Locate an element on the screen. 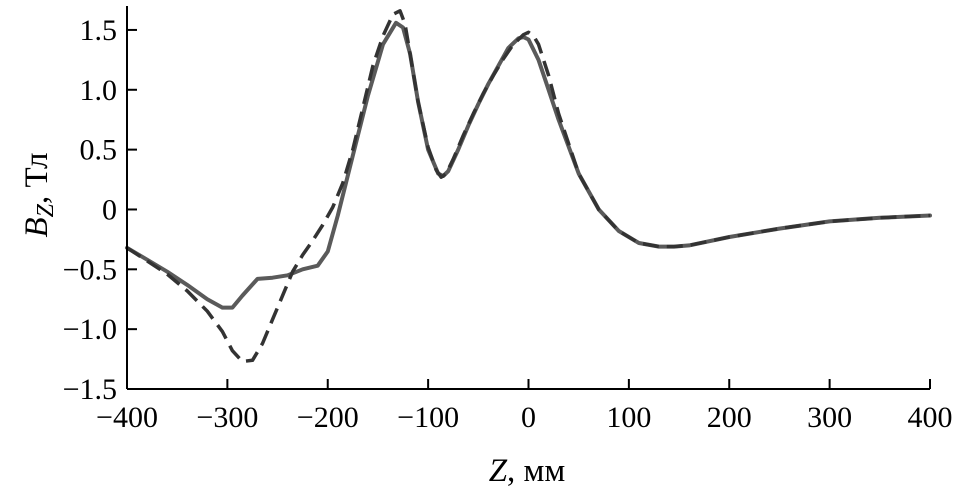  y-tick-label: −1.0 is located at coordinates (90, 329).